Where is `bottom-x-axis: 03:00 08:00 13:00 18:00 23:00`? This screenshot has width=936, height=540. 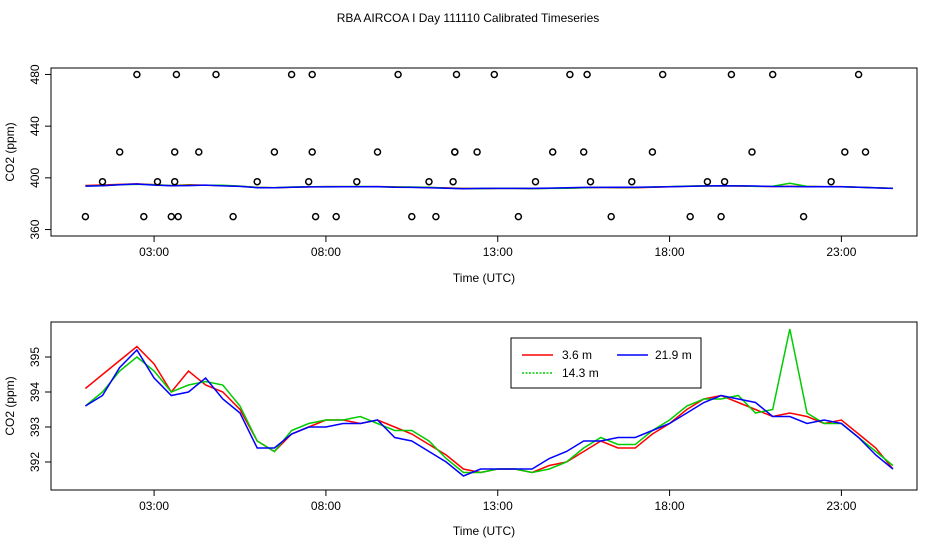 bottom-x-axis: 03:00 08:00 13:00 18:00 23:00 is located at coordinates (498, 501).